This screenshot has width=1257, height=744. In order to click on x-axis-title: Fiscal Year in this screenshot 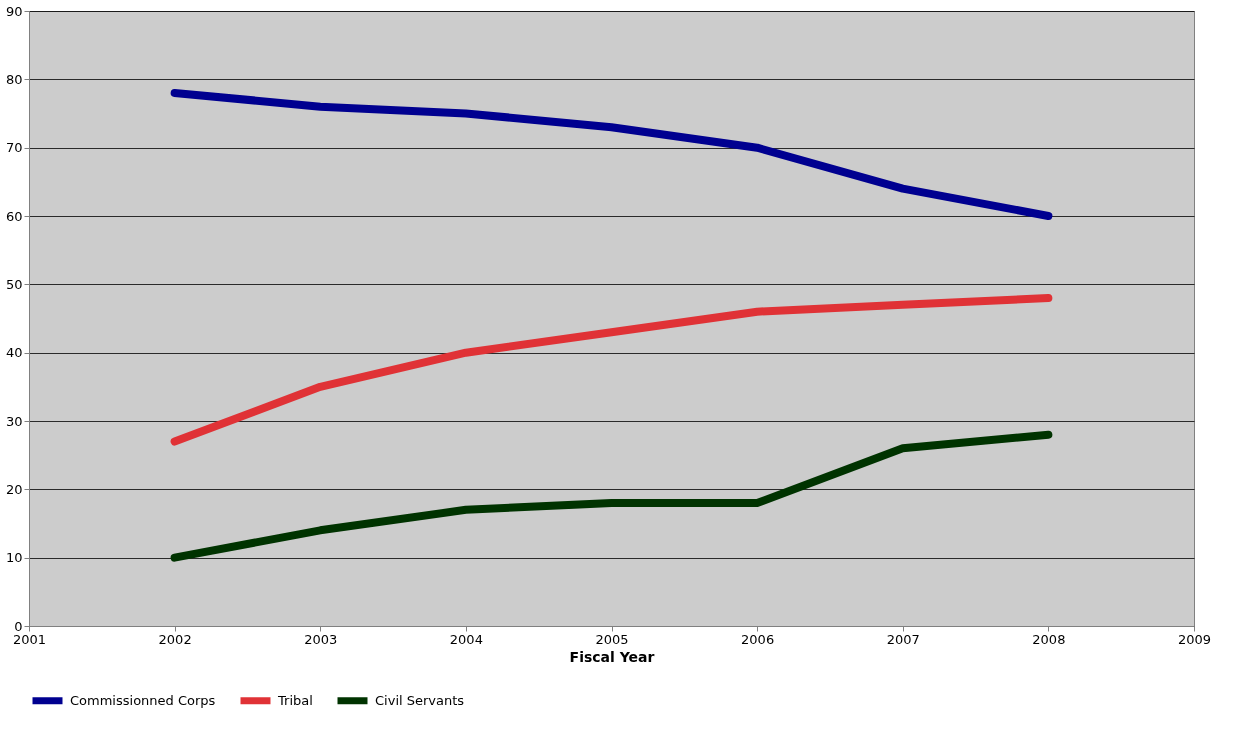, I will do `click(612, 656)`.